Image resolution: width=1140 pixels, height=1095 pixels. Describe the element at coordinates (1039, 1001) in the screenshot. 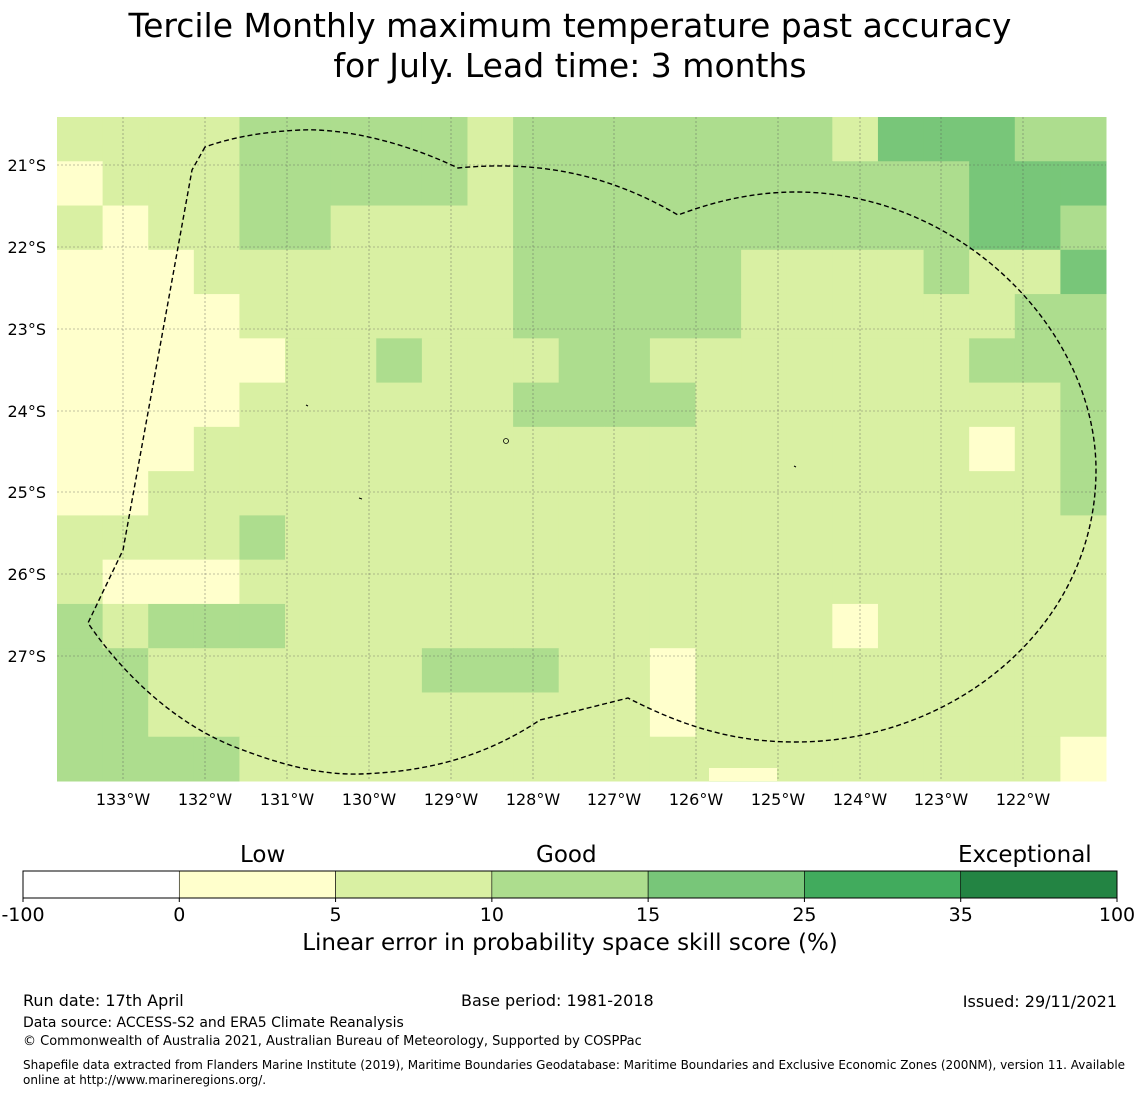

I see `issued-date: Issued: 29/11/2021` at that location.